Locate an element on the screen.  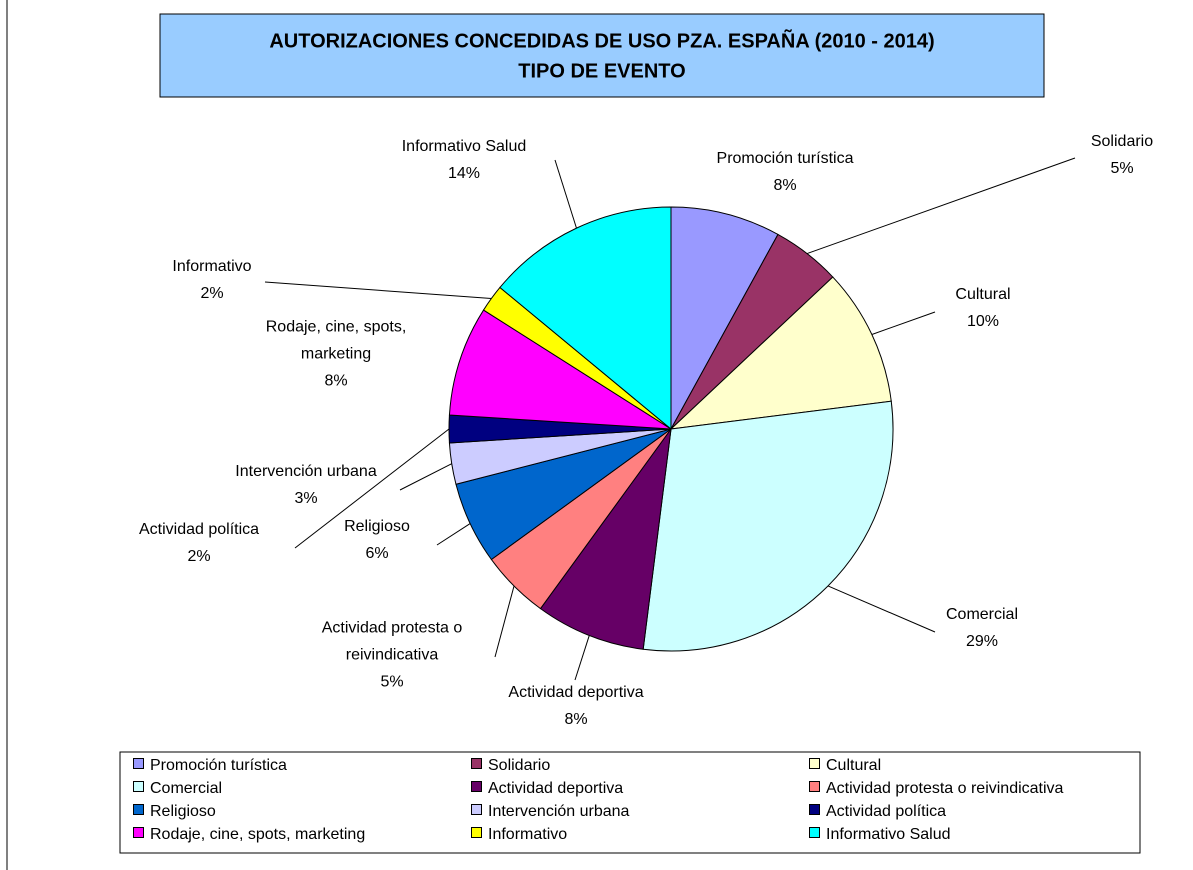
data-label: Actividad protesta o reivindicativa 5% is located at coordinates (392, 655).